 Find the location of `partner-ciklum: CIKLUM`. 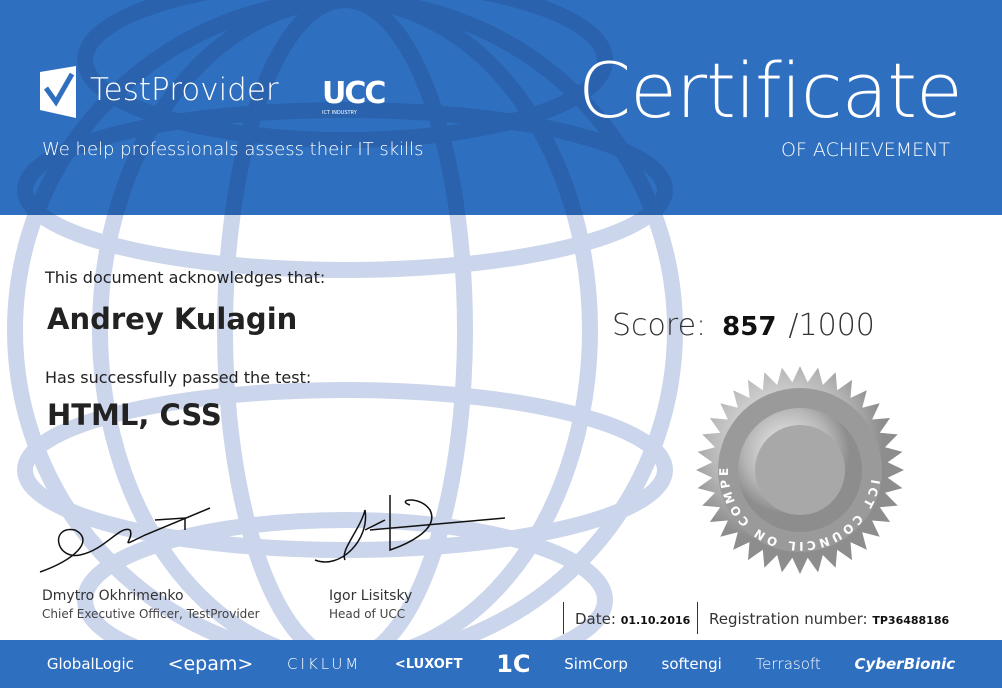

partner-ciklum: CIKLUM is located at coordinates (324, 664).